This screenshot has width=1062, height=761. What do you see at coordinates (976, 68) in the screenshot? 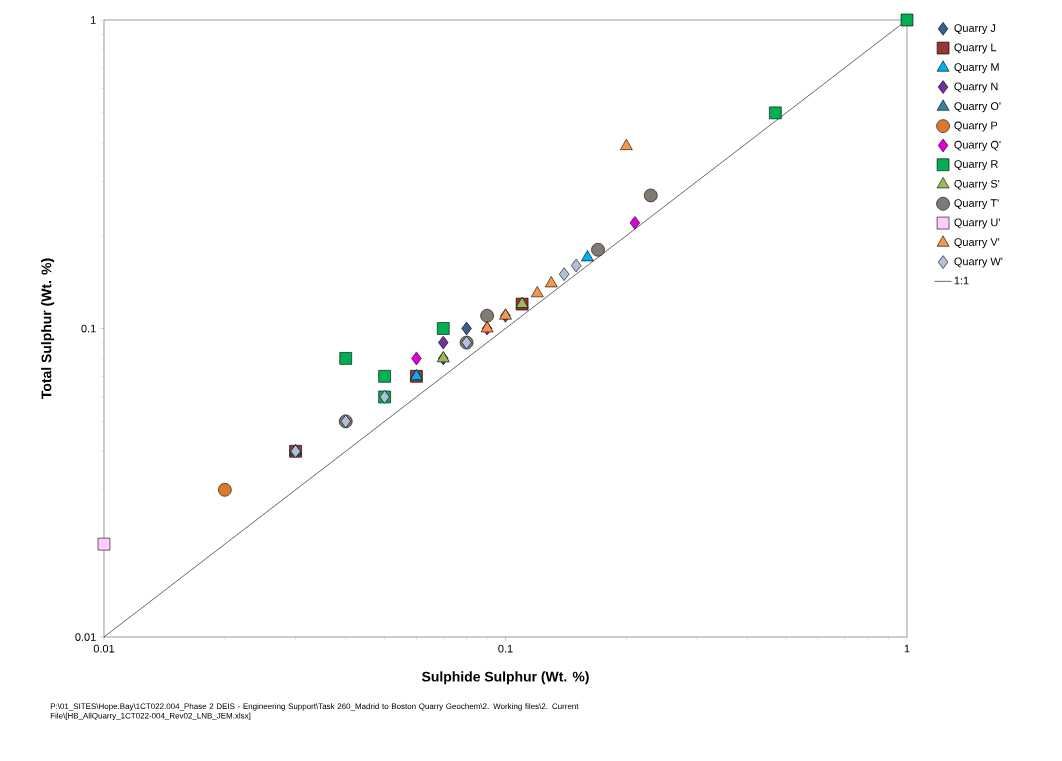
I see `legend-label: Quarry M` at bounding box center [976, 68].